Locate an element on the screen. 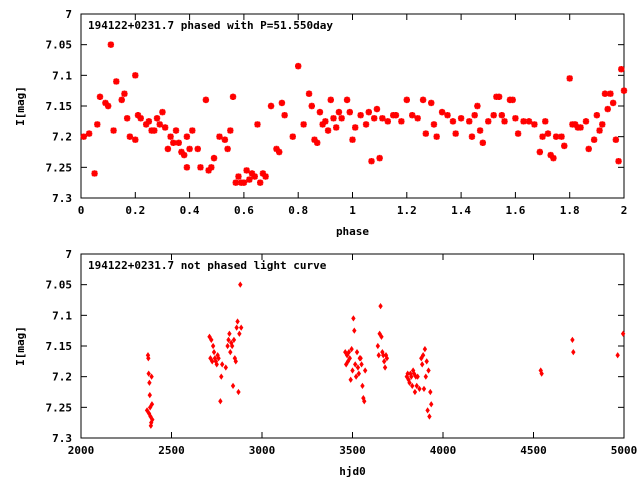 This screenshot has height=480, width=640. x-tick-label: 1.8 is located at coordinates (570, 210).